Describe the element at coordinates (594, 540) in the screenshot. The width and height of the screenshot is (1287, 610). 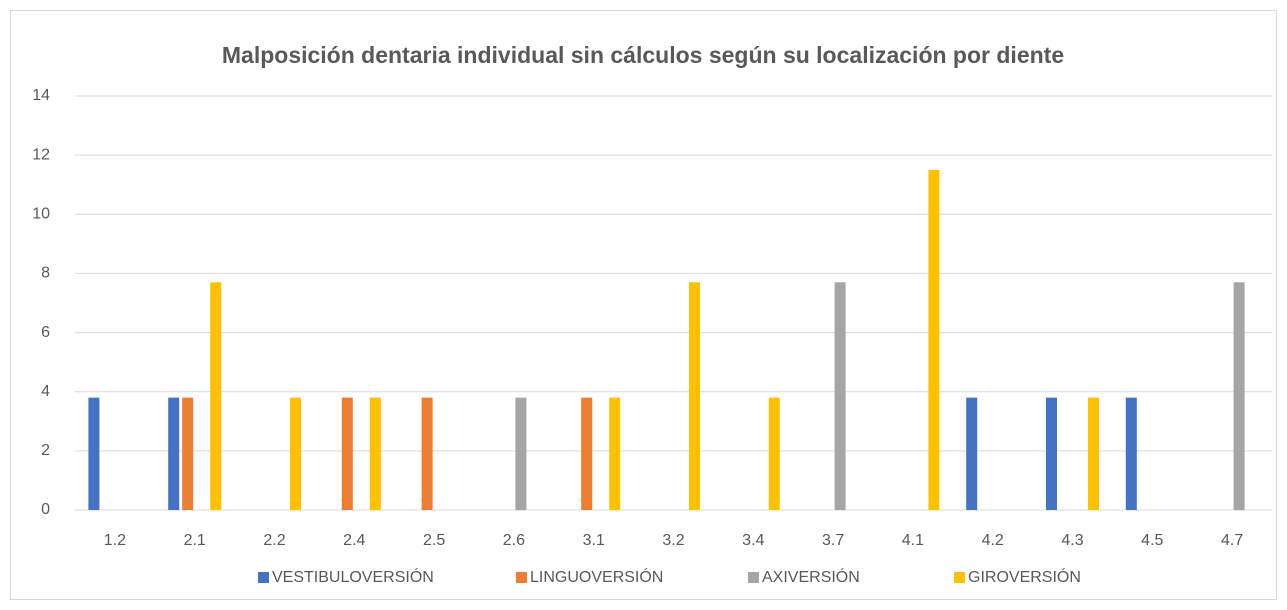
I see `x-tick-label: 3.1` at that location.